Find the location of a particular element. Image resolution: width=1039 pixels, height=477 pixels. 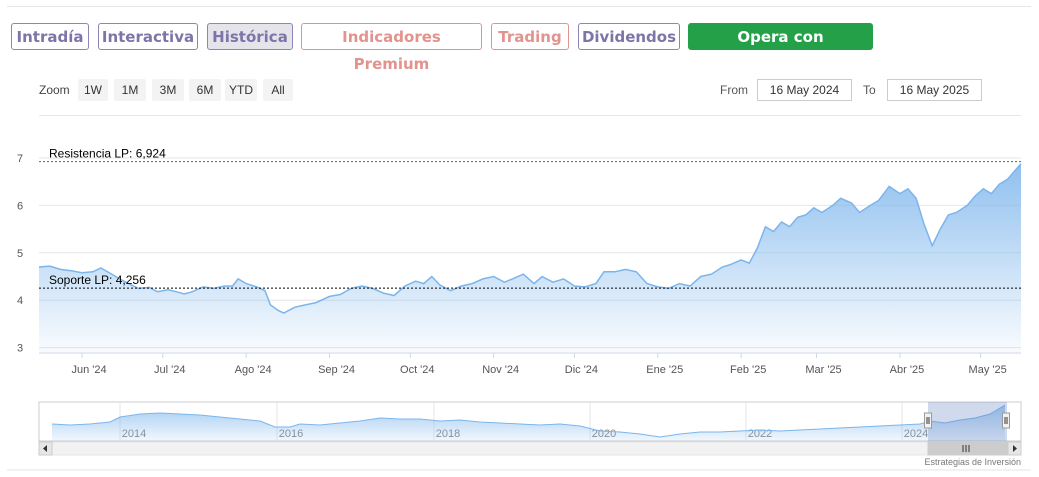

to-label: To is located at coordinates (869, 90).